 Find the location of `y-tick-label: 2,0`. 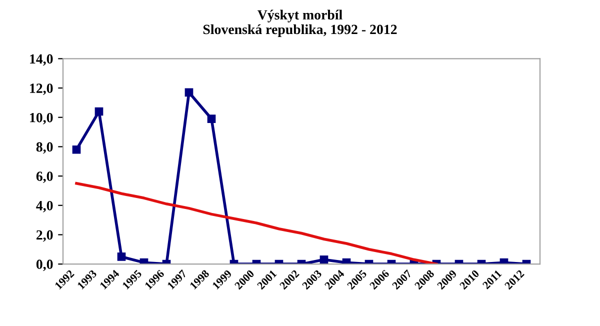

y-tick-label: 2,0 is located at coordinates (44, 236).